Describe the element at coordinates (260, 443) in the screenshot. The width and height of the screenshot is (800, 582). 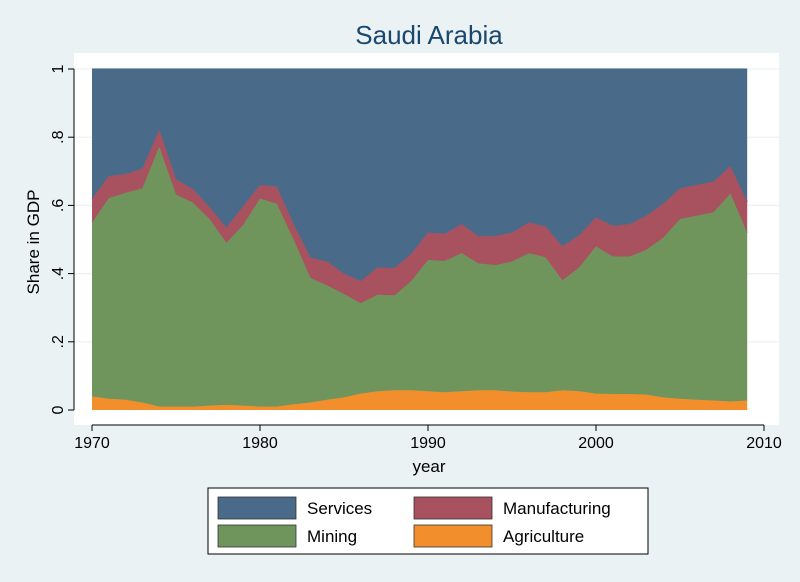
I see `x-tick-label: 1980` at that location.